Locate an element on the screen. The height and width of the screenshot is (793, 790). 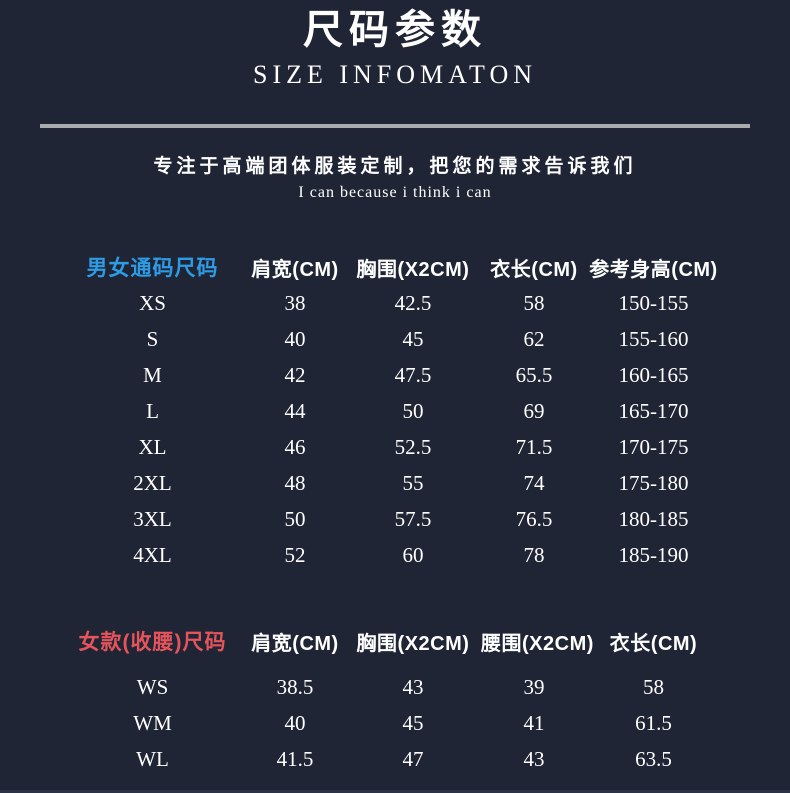
size-value: 150-155 is located at coordinates (653, 302).